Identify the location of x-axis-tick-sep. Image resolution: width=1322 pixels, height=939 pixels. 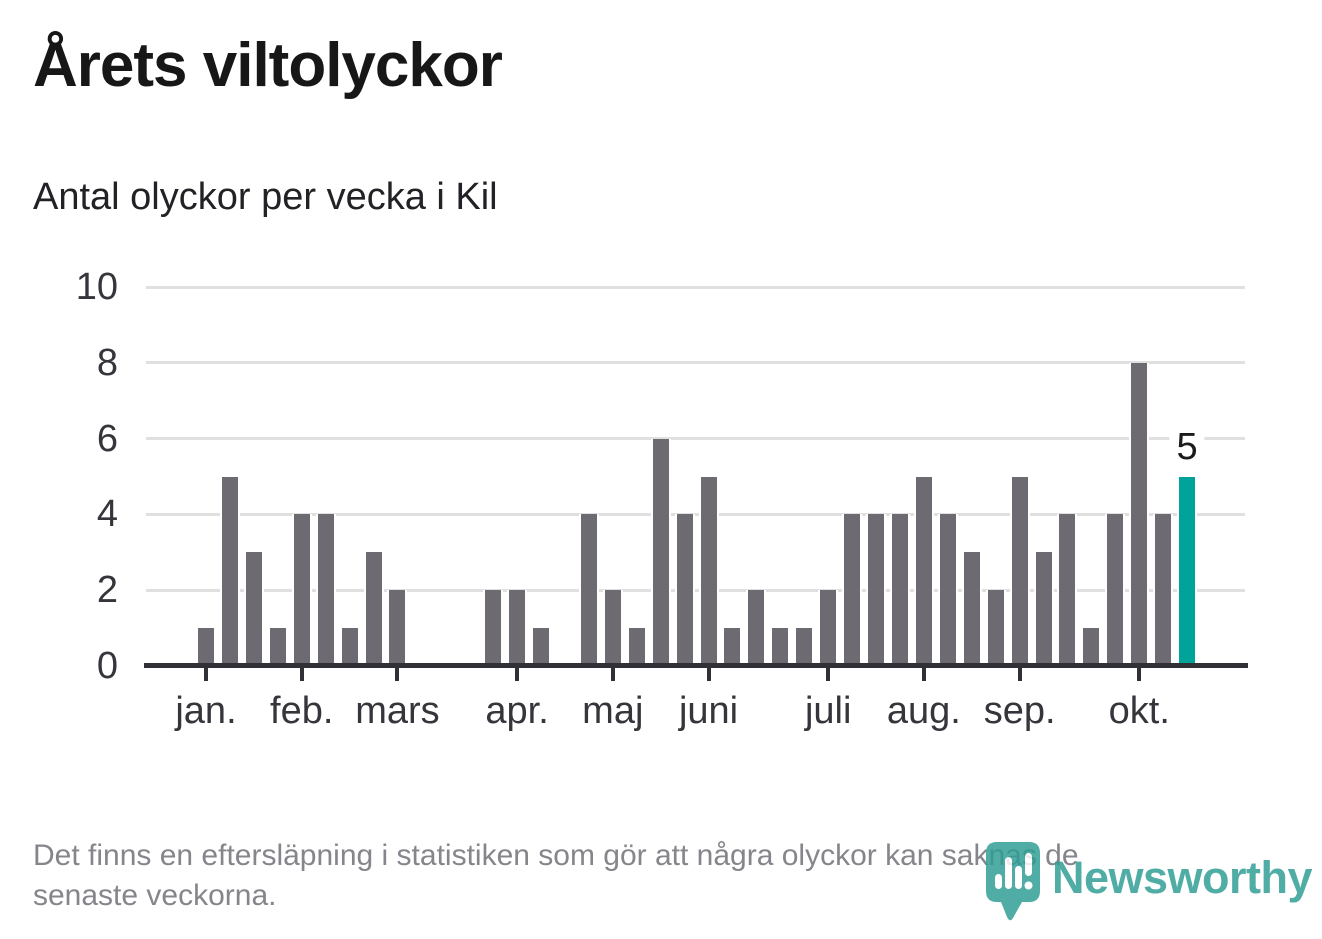
(1019, 674).